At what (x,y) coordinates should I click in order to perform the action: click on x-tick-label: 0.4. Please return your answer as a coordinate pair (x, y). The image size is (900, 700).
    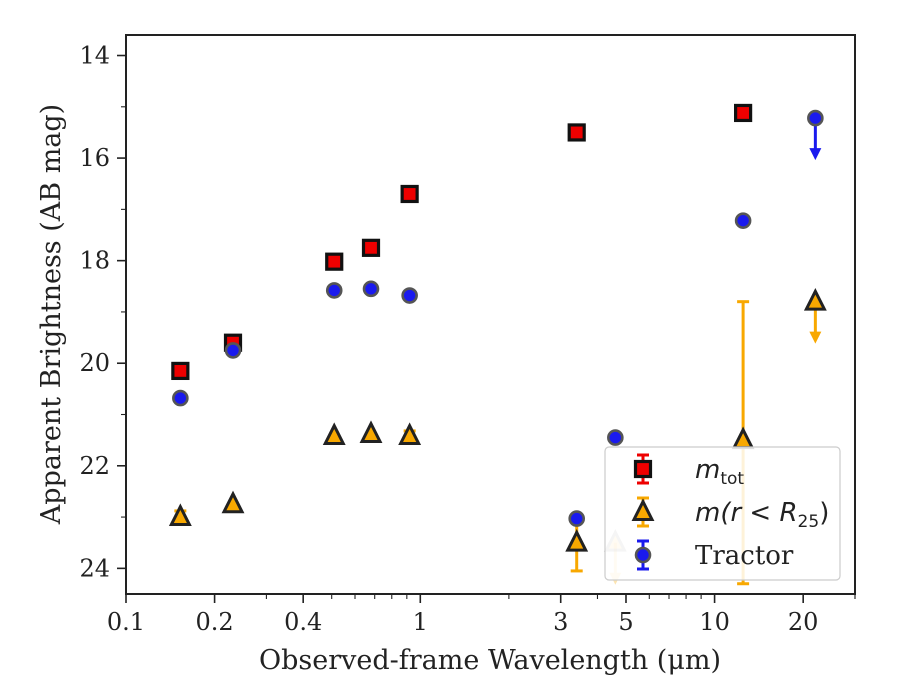
    Looking at the image, I should click on (303, 622).